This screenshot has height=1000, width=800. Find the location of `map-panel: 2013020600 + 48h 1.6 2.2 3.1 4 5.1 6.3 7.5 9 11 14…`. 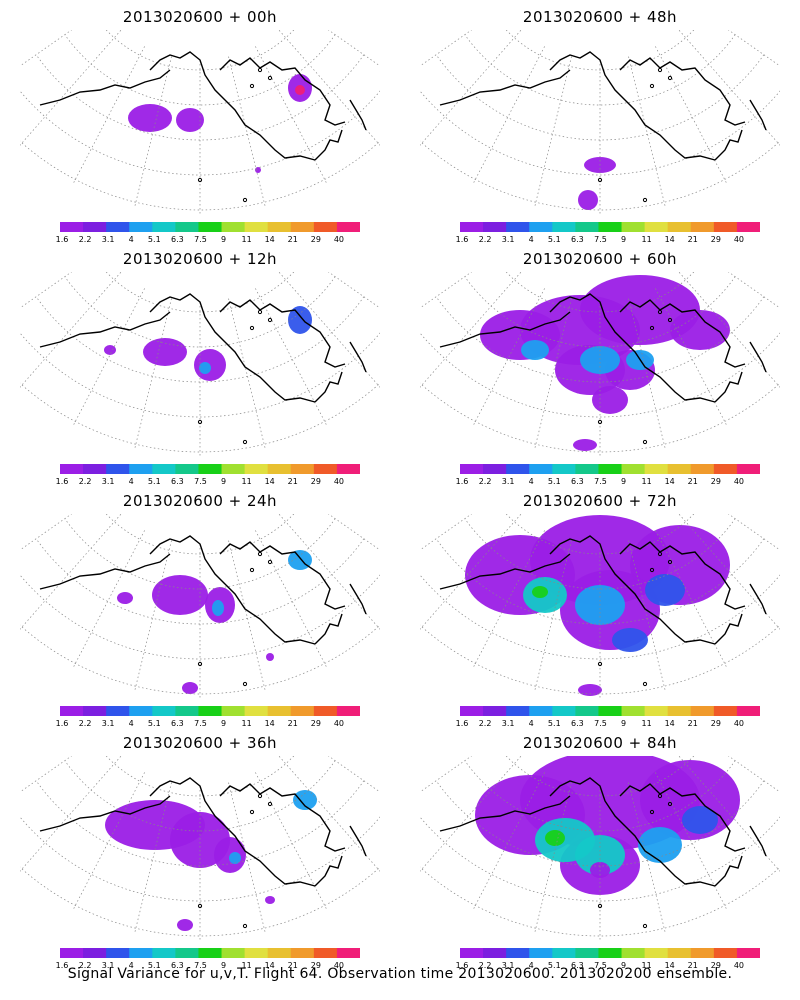

map-panel: 2013020600 + 48h 1.6 2.2 3.1 4 5.1 6.3 7.5 9 11 14… is located at coordinates (600, 130).